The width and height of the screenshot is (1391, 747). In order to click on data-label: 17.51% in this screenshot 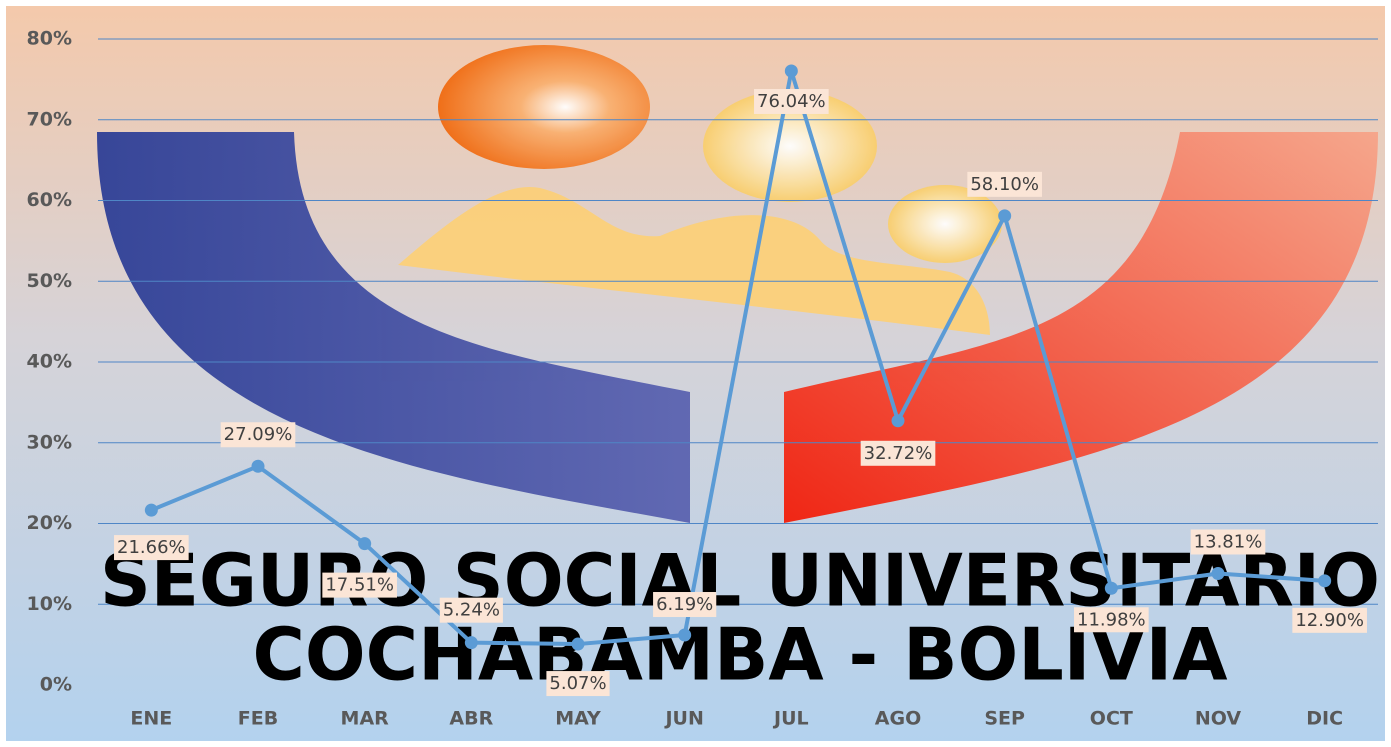, I will do `click(359, 585)`.